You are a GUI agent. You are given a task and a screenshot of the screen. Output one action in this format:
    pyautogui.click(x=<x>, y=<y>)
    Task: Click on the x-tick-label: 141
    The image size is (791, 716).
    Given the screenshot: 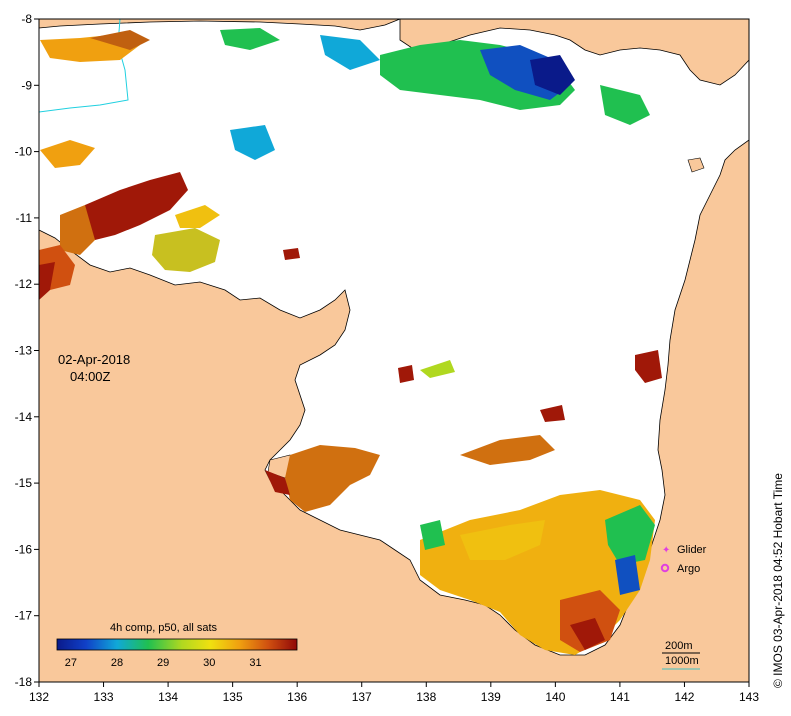 What is the action you would take?
    pyautogui.click(x=620, y=697)
    